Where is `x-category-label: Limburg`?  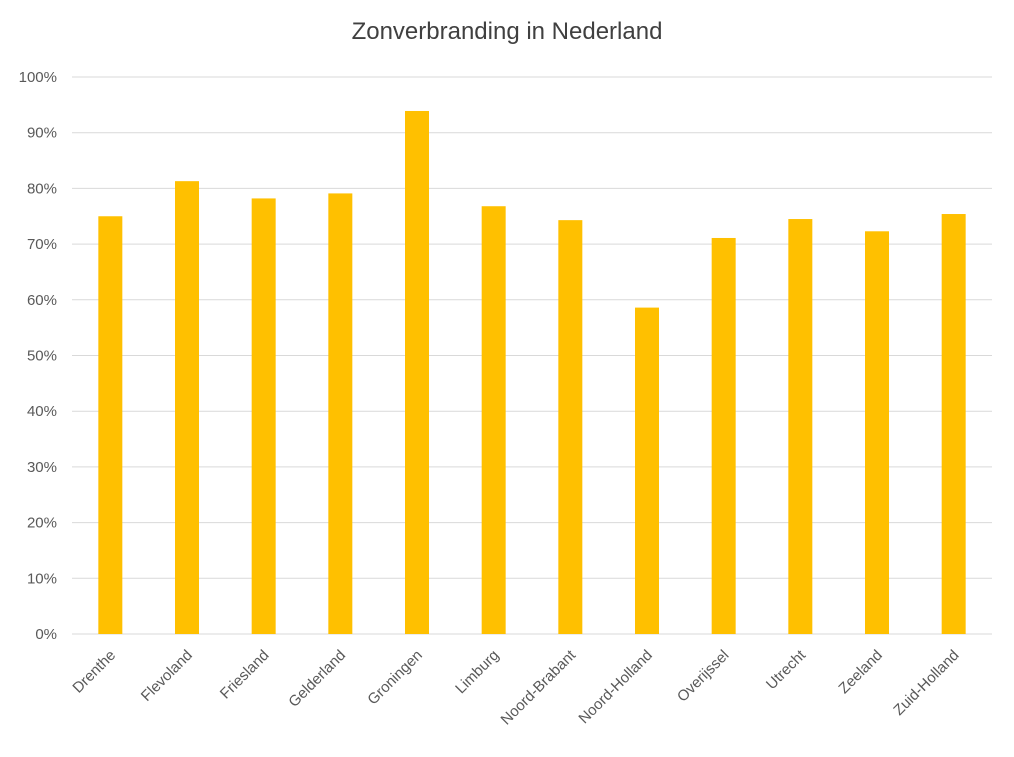 x-category-label: Limburg is located at coordinates (477, 672).